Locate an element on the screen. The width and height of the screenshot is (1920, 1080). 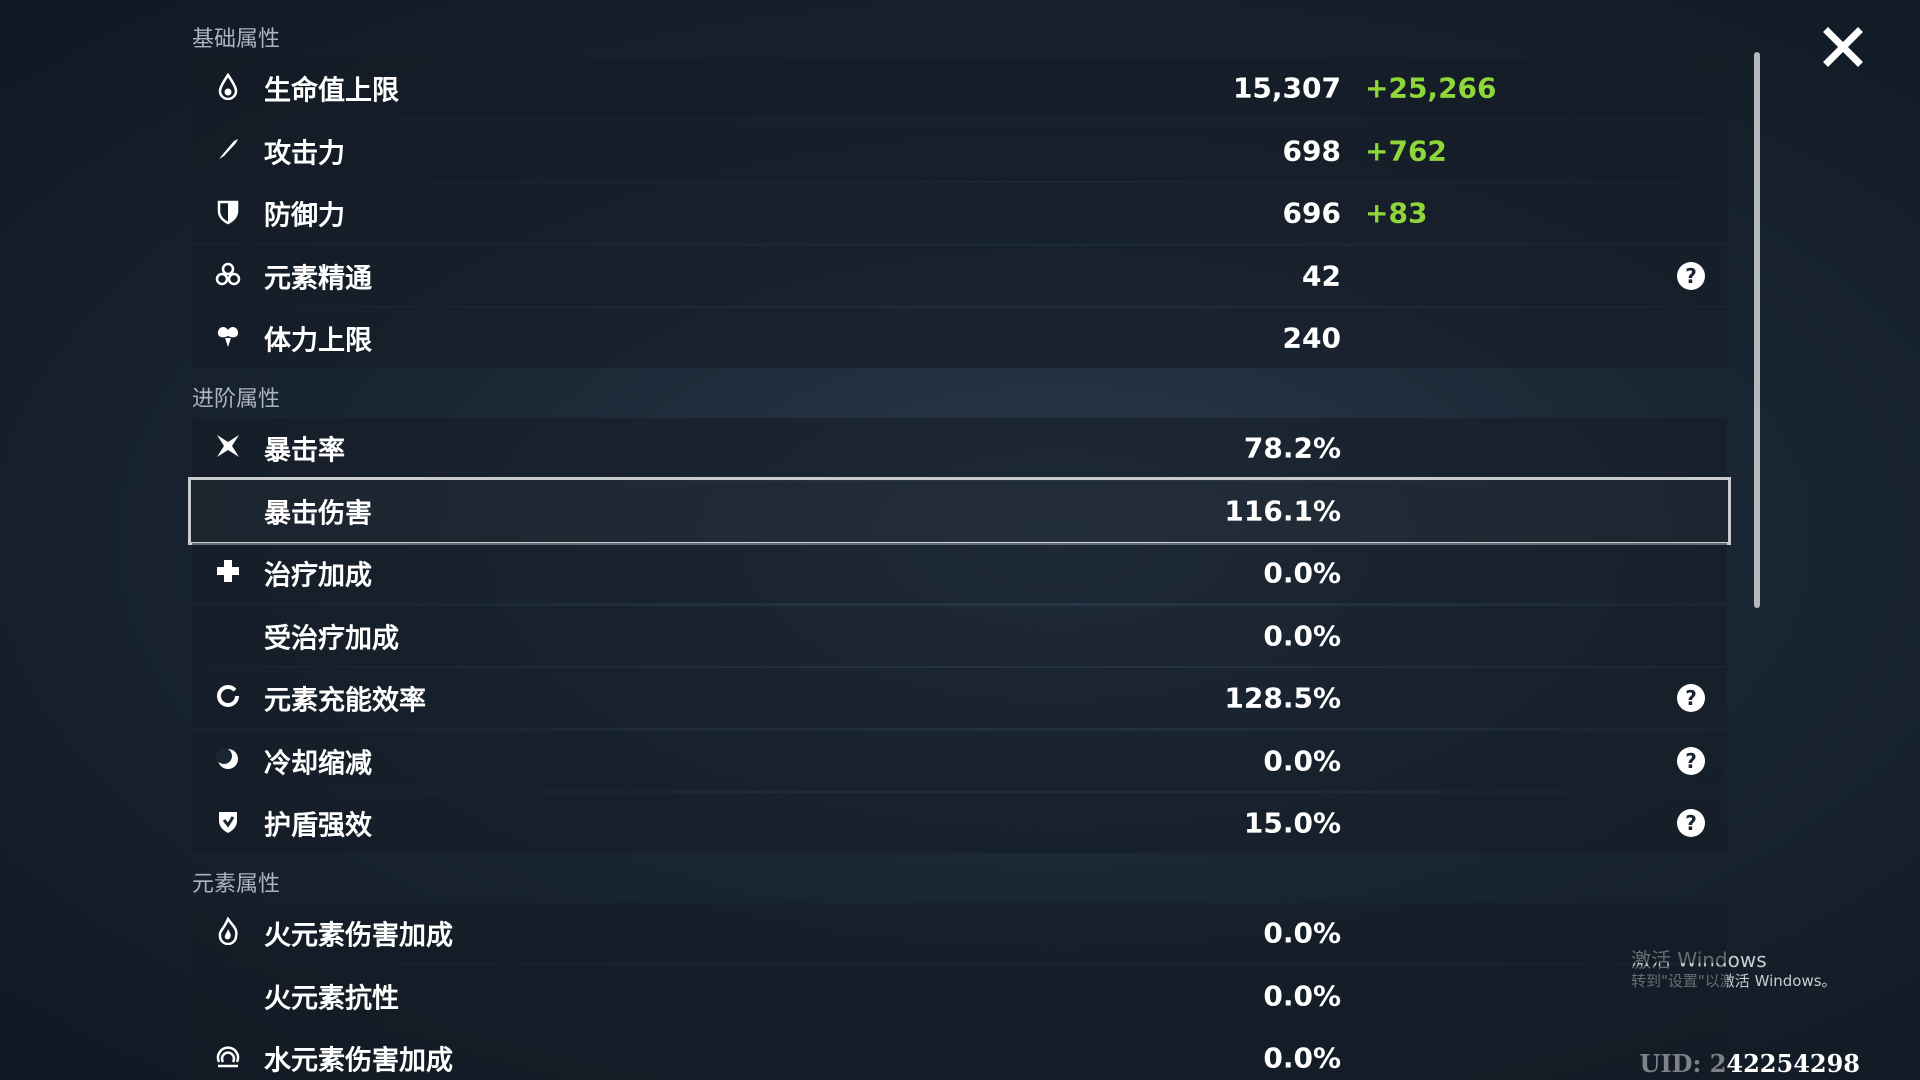
stat-row: 治疗加成 0.0% is located at coordinates (959, 573).